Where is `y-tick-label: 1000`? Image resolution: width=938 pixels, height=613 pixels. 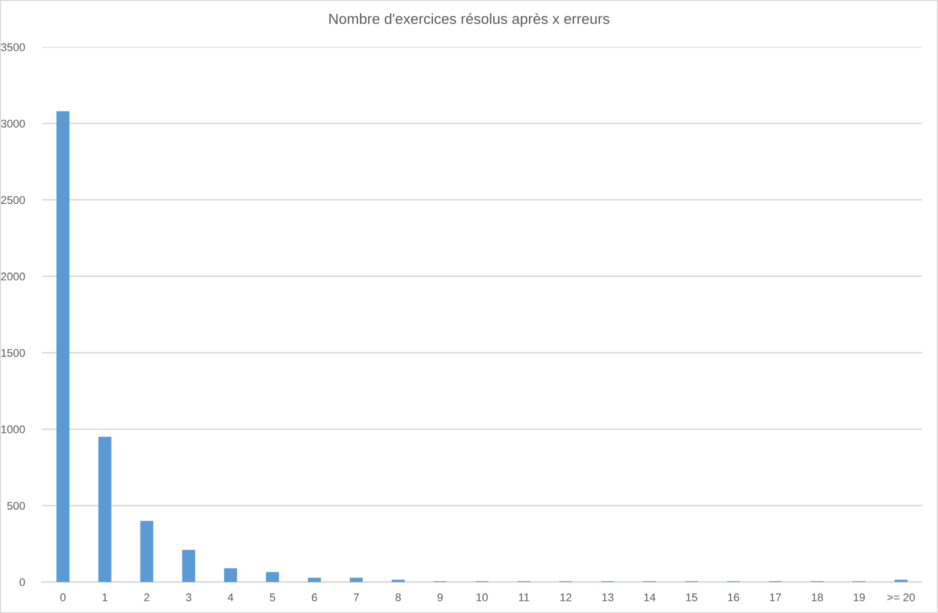 y-tick-label: 1000 is located at coordinates (13, 429).